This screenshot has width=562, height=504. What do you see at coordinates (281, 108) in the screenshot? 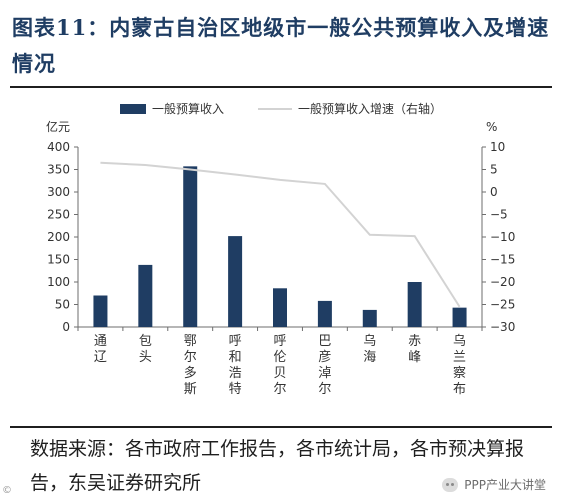
I see `chart-legend: 一般预算收入 一般预算收入增速（右轴）` at bounding box center [281, 108].